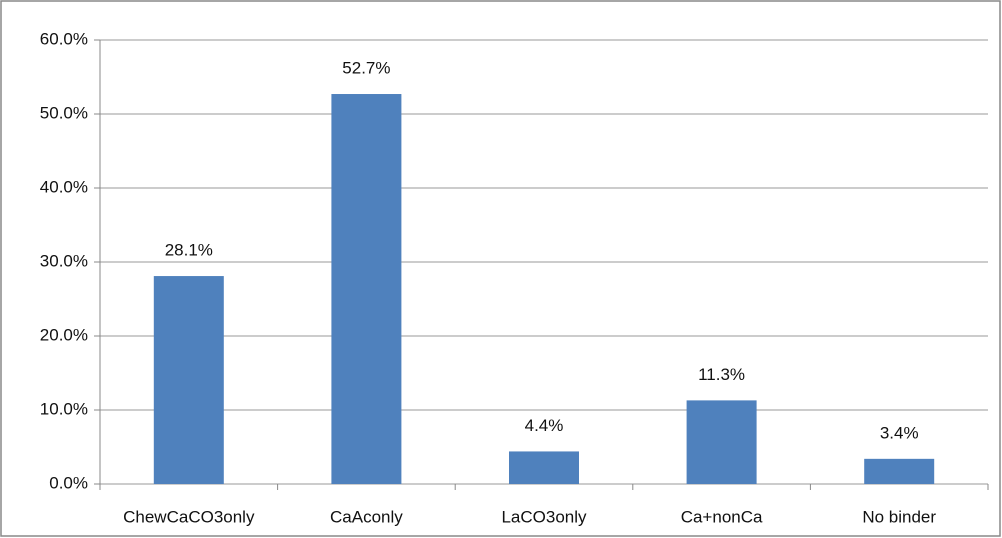 The image size is (1002, 538). What do you see at coordinates (721, 374) in the screenshot?
I see `value-label: 11.3%` at bounding box center [721, 374].